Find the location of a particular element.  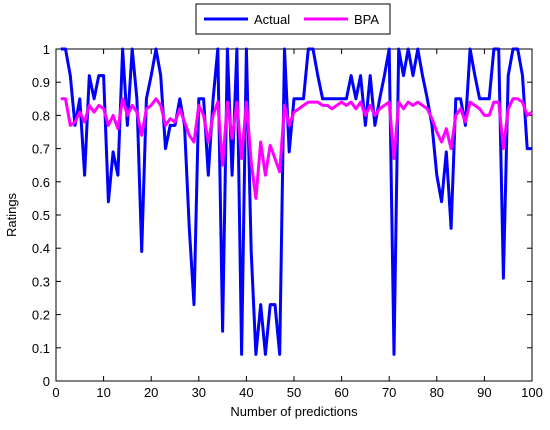

x-tick-label: 10 is located at coordinates (103, 392).